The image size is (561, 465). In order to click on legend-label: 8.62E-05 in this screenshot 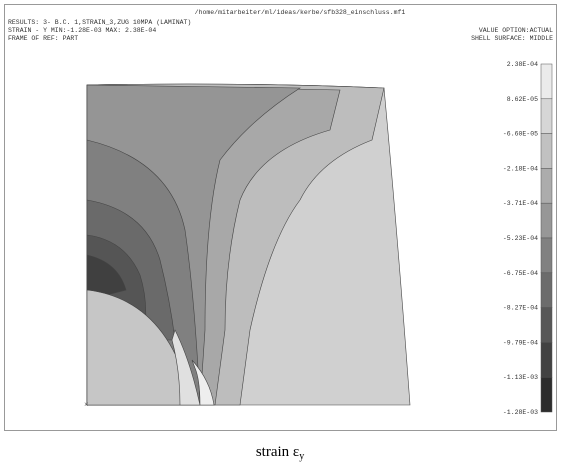, I will do `click(522, 99)`.